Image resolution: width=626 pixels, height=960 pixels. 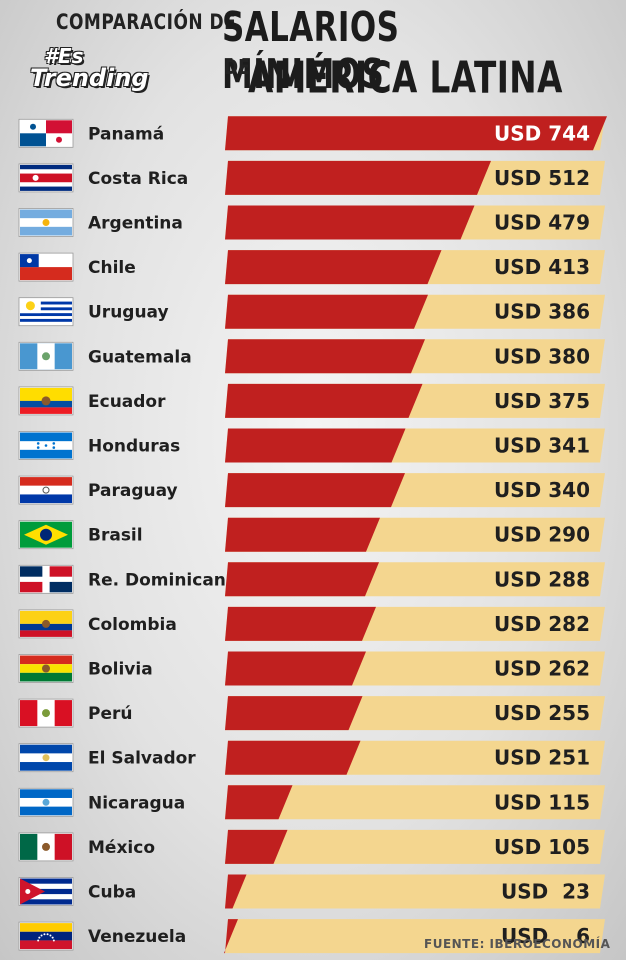 What do you see at coordinates (112, 268) in the screenshot?
I see `country-label: Chile` at bounding box center [112, 268].